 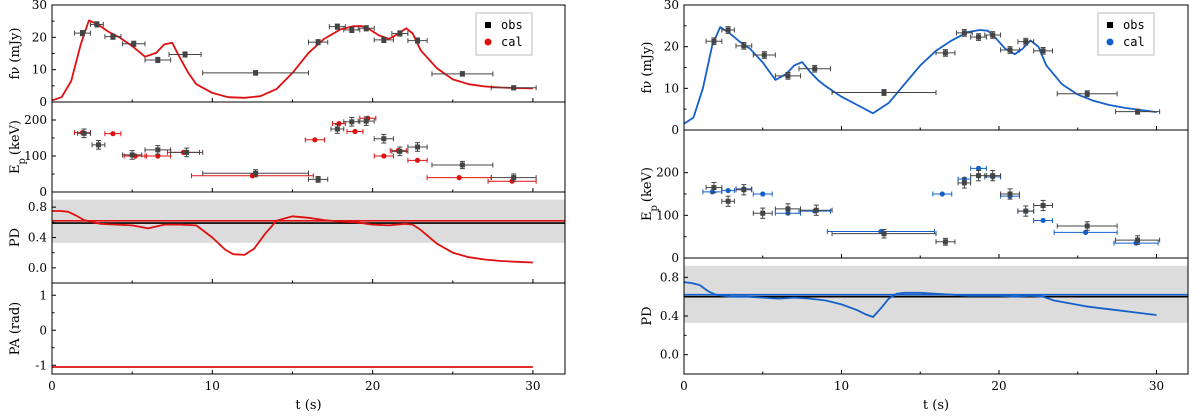 I want to click on y-tick-label: 30, so click(x=671, y=6).